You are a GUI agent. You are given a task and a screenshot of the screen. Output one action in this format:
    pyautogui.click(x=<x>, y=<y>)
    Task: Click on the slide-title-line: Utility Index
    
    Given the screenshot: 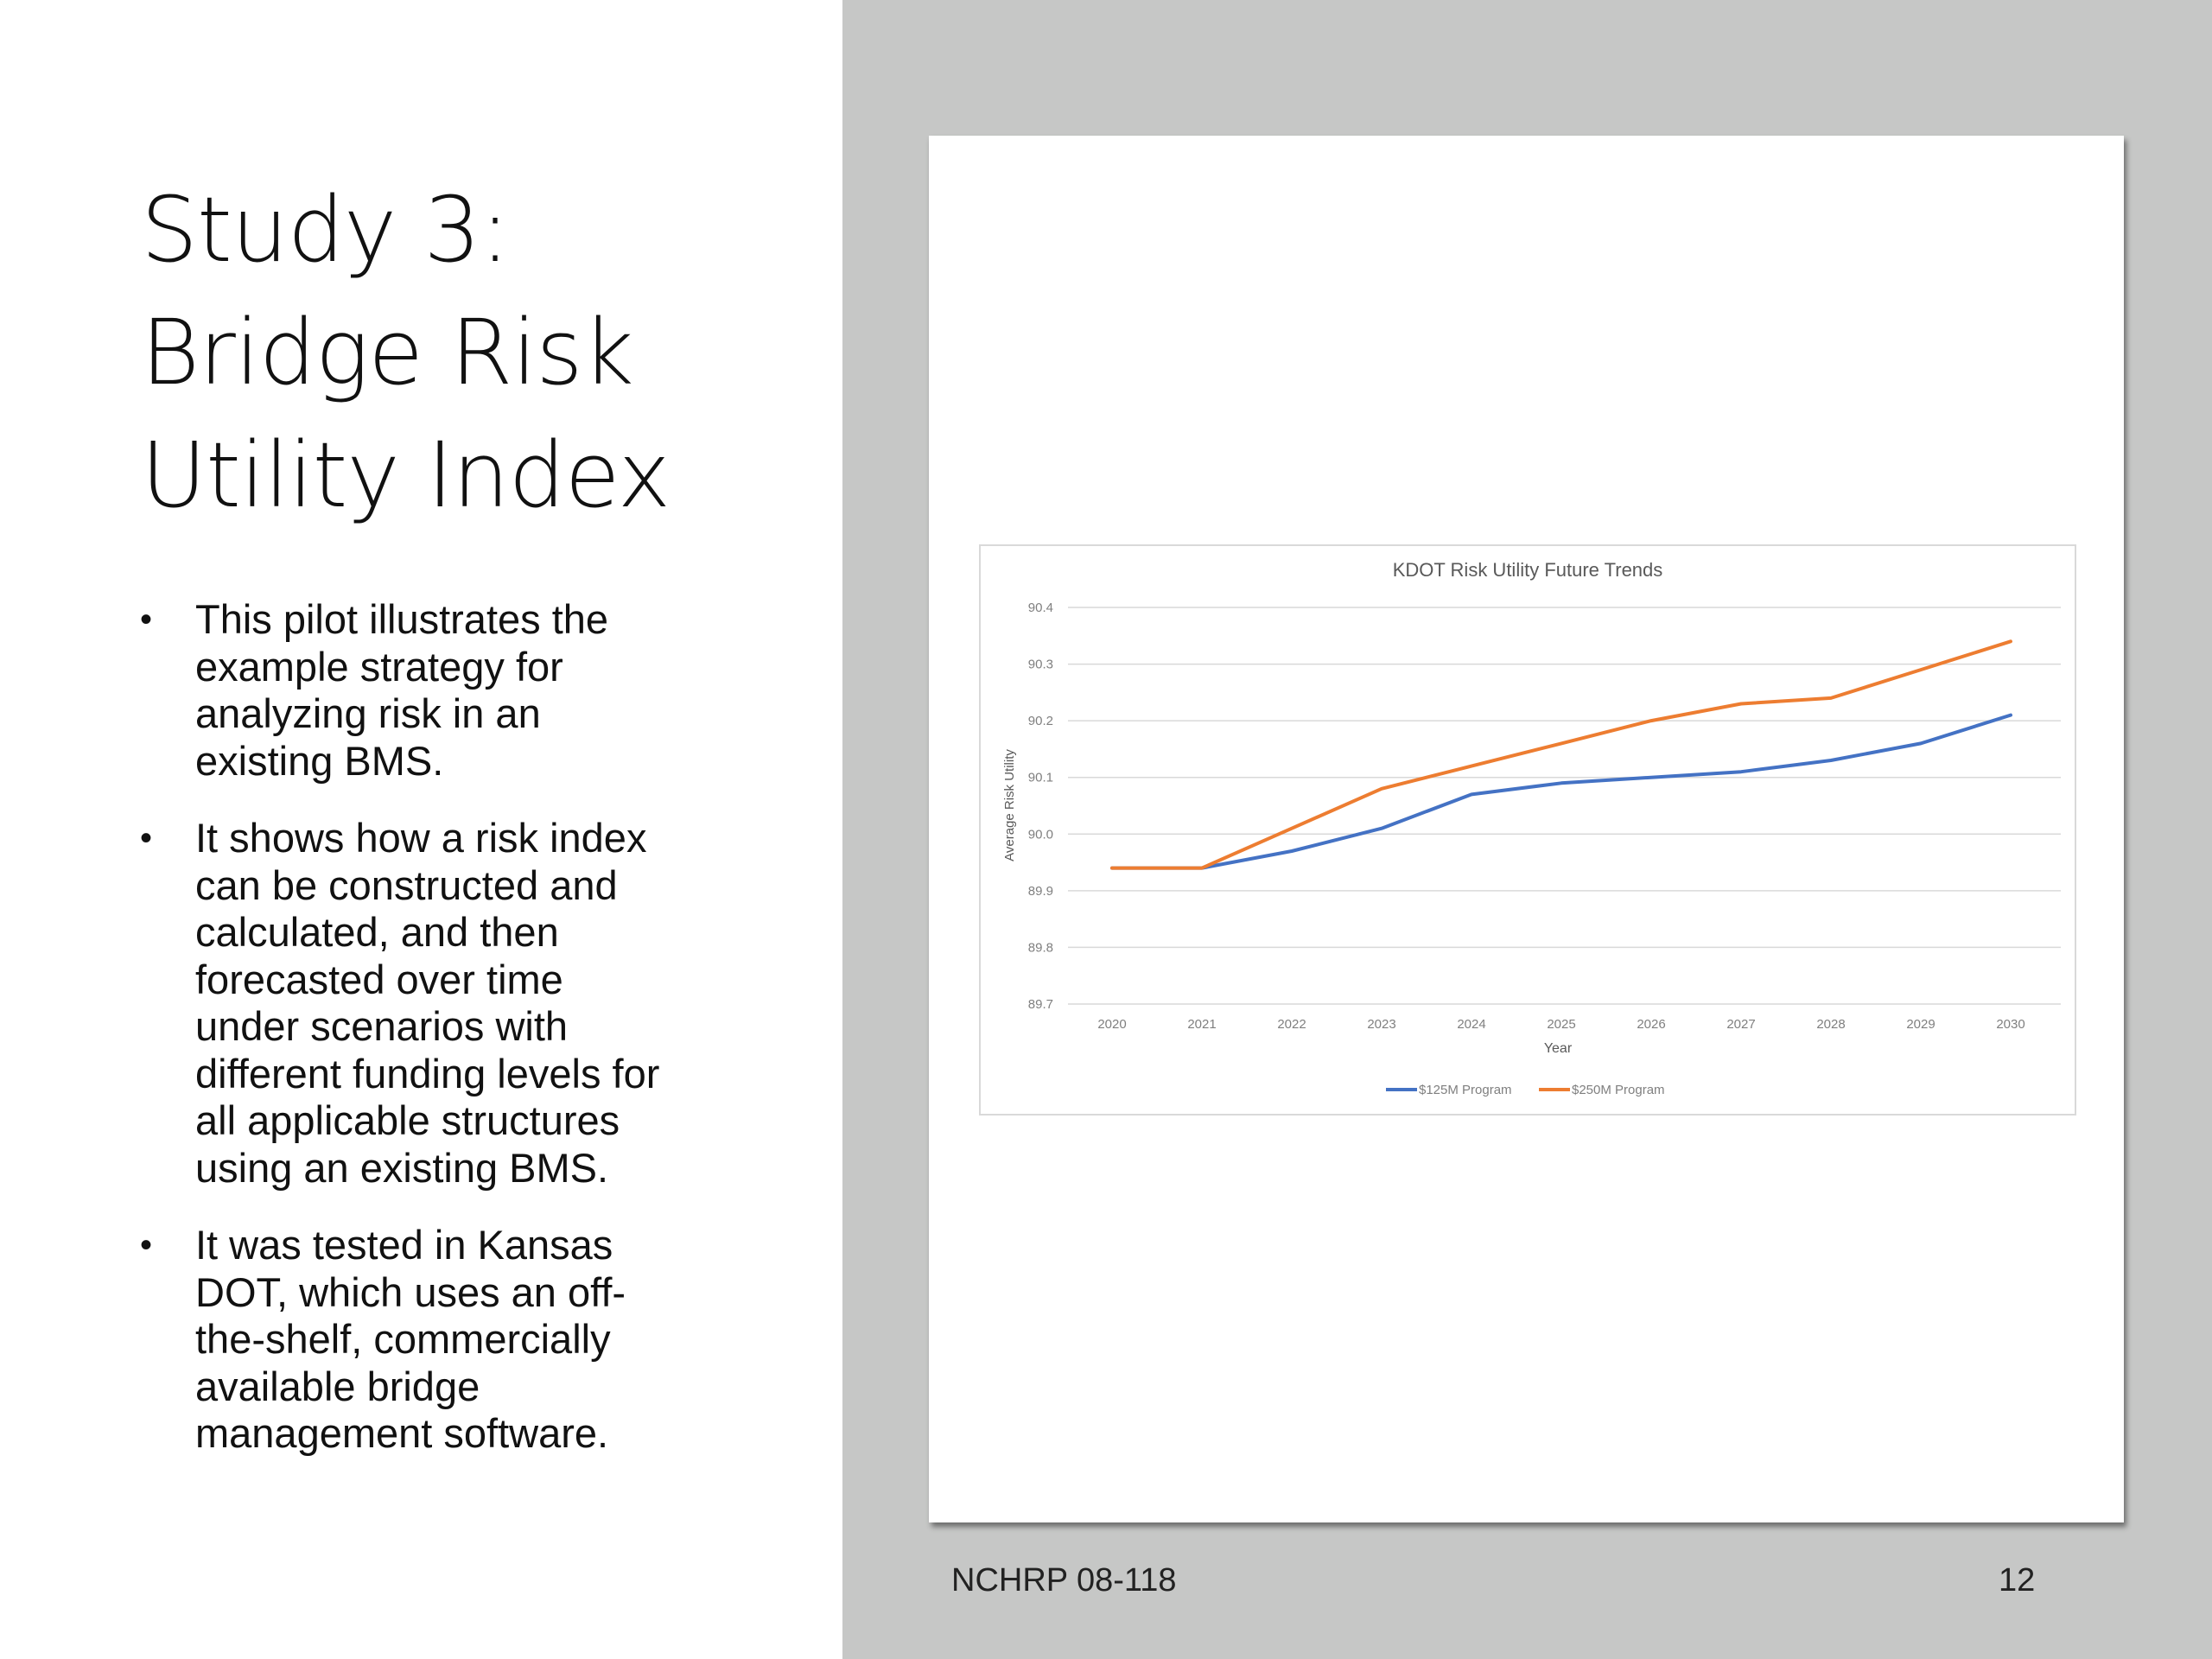 What is the action you would take?
    pyautogui.click(x=406, y=475)
    